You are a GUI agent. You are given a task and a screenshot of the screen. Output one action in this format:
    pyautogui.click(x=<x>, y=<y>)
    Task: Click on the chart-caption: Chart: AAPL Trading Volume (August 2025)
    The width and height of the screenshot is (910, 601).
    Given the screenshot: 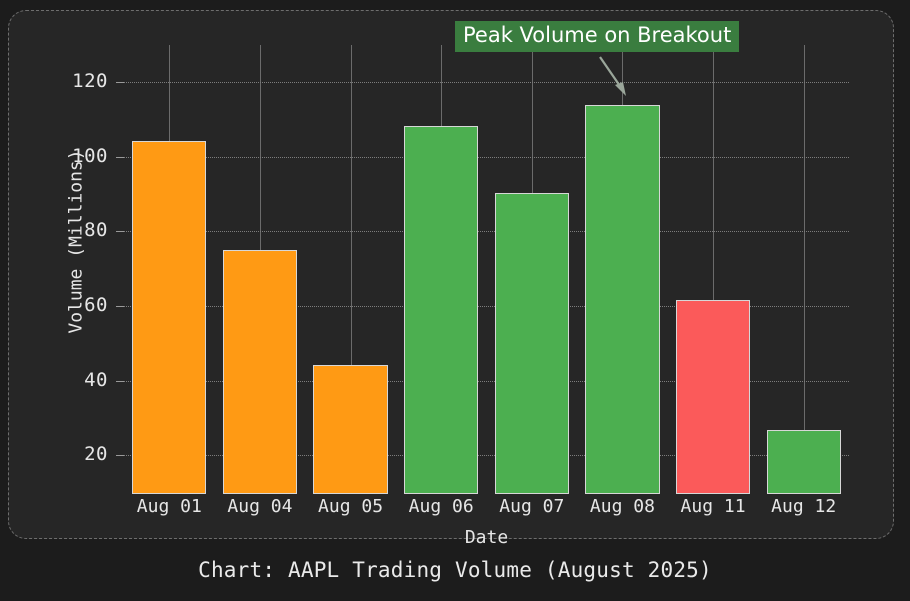 What is the action you would take?
    pyautogui.click(x=455, y=570)
    